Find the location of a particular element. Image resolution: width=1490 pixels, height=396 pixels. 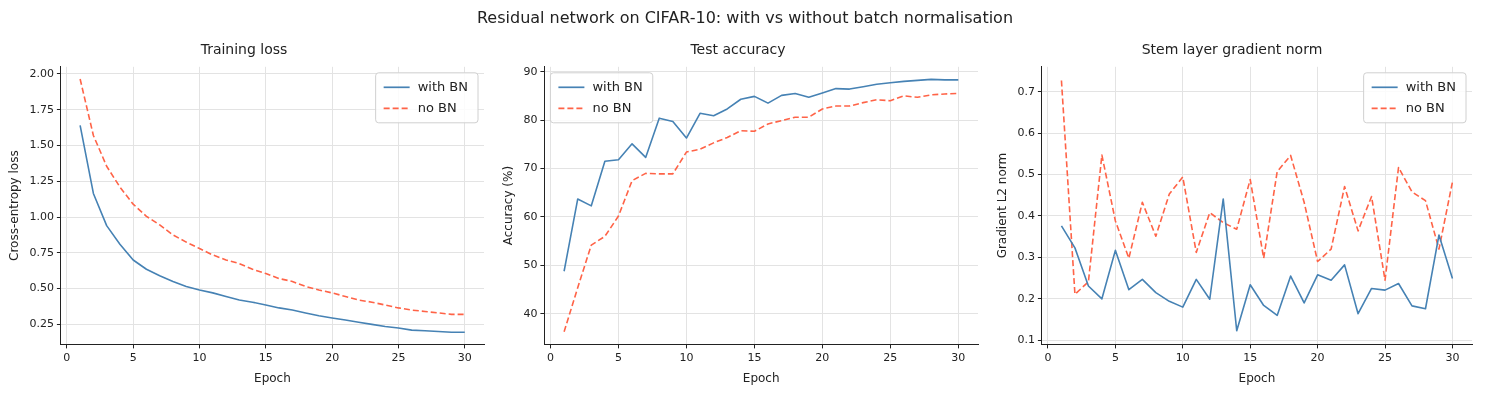

y-tick-label: 80 is located at coordinates (530, 119).